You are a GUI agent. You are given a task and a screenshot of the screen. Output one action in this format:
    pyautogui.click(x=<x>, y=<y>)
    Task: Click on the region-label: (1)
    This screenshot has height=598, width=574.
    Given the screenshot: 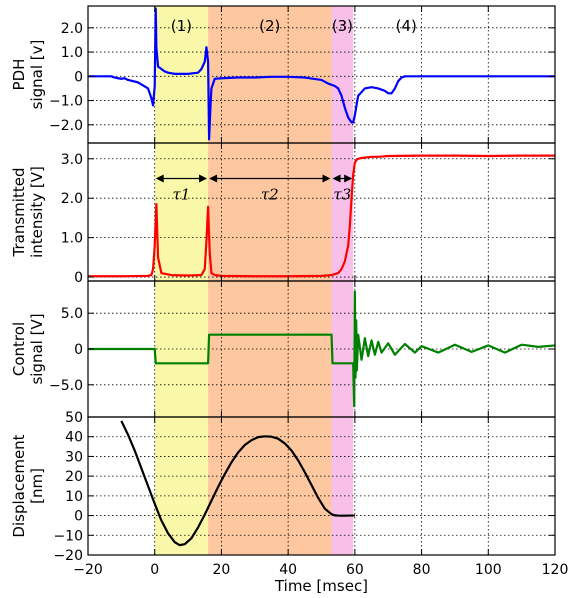 What is the action you would take?
    pyautogui.click(x=181, y=26)
    